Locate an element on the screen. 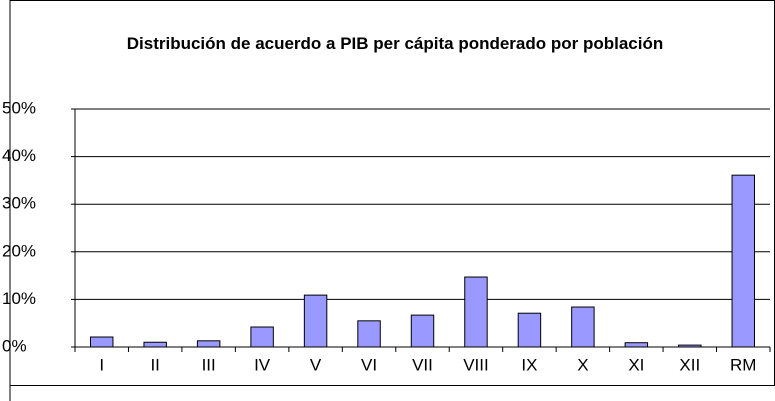 This screenshot has width=775, height=401. x-tick-label: V is located at coordinates (316, 364).